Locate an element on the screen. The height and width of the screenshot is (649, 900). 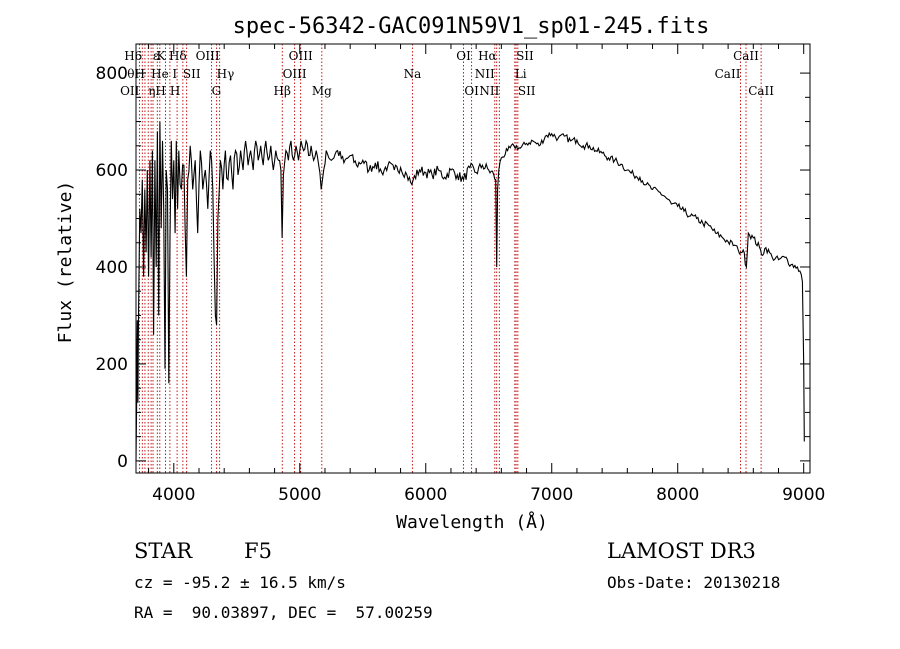
x-tick-label: 6000 is located at coordinates (425, 495).